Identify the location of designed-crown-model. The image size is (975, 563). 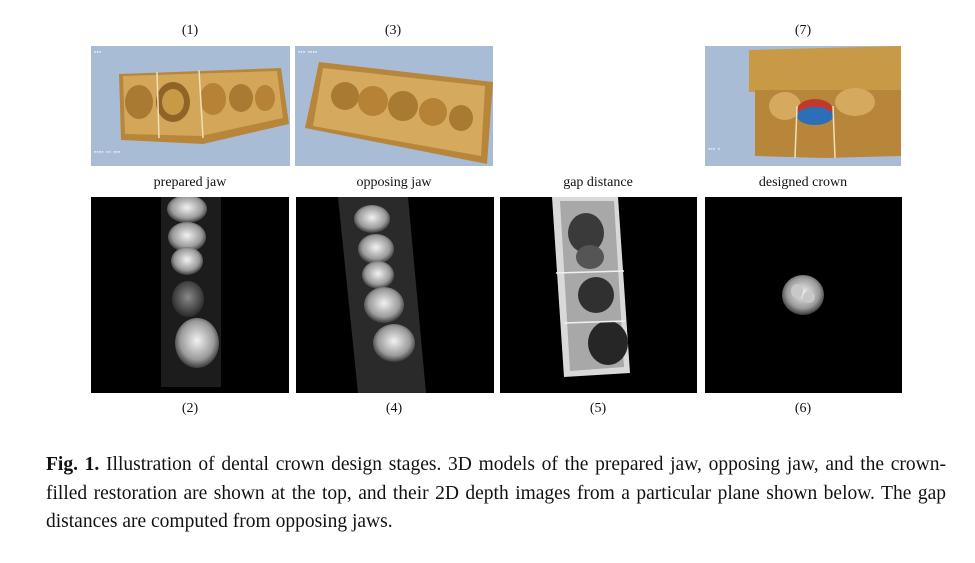
(825, 102).